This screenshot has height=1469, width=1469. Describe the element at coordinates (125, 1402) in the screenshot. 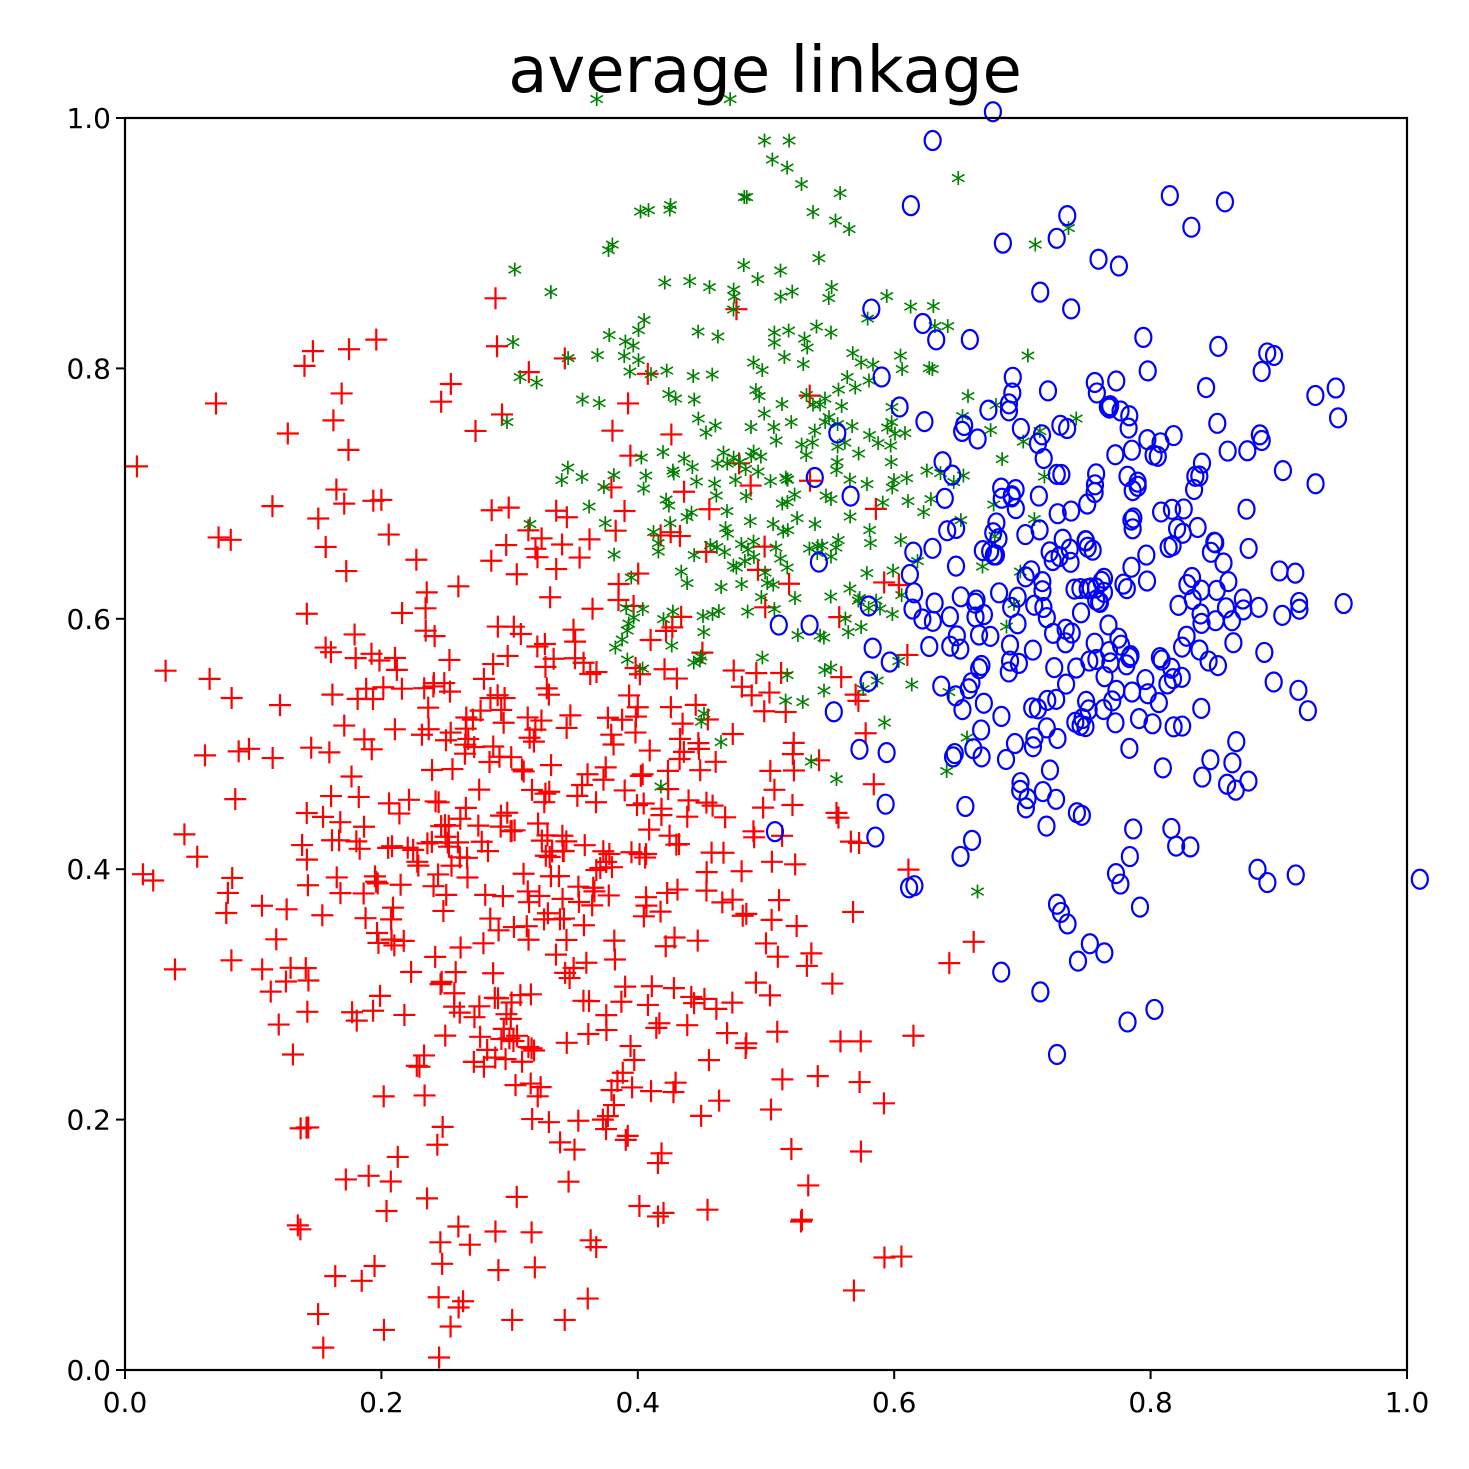

I see `x-tick-label: 0.0` at that location.